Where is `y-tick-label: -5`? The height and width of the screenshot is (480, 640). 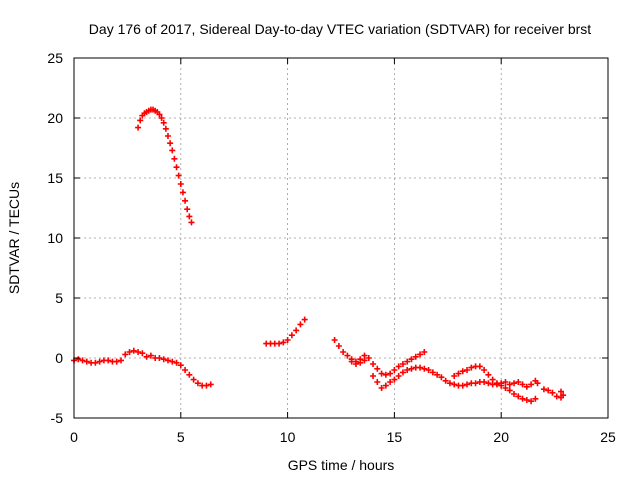 y-tick-label: -5 is located at coordinates (57, 418).